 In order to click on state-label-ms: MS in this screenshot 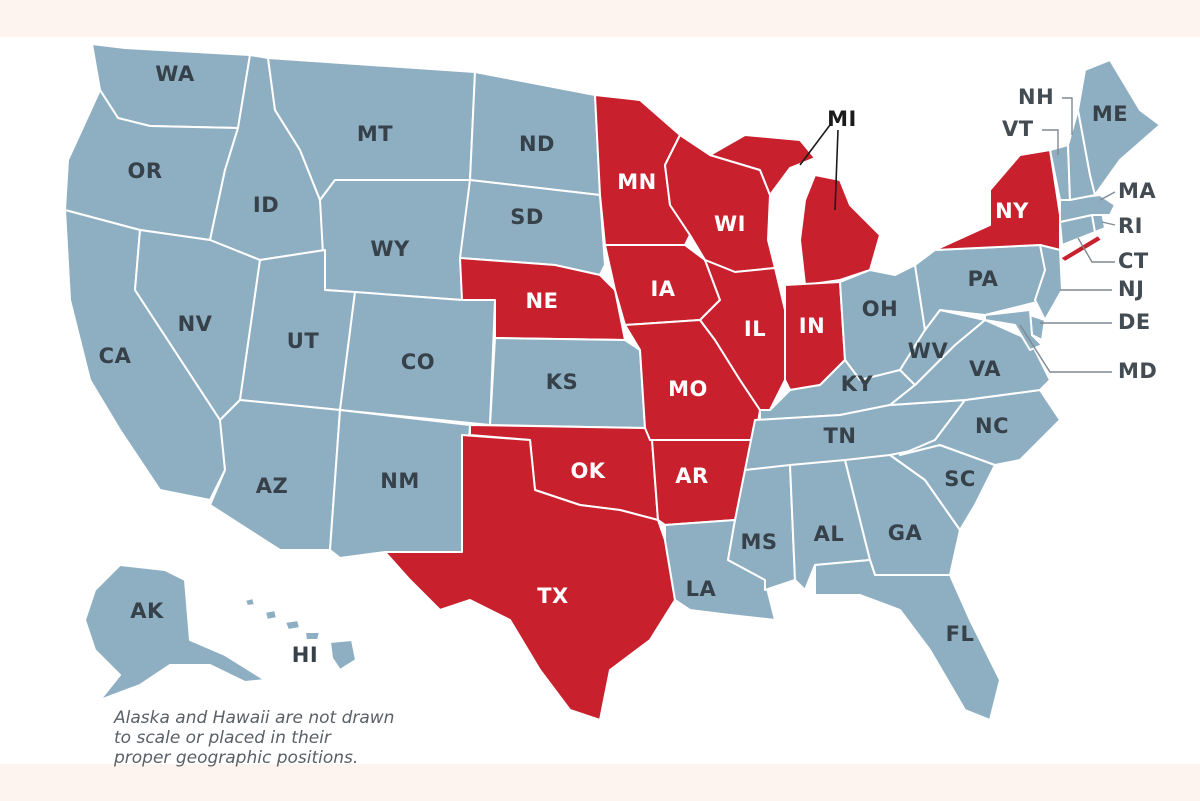, I will do `click(758, 542)`.